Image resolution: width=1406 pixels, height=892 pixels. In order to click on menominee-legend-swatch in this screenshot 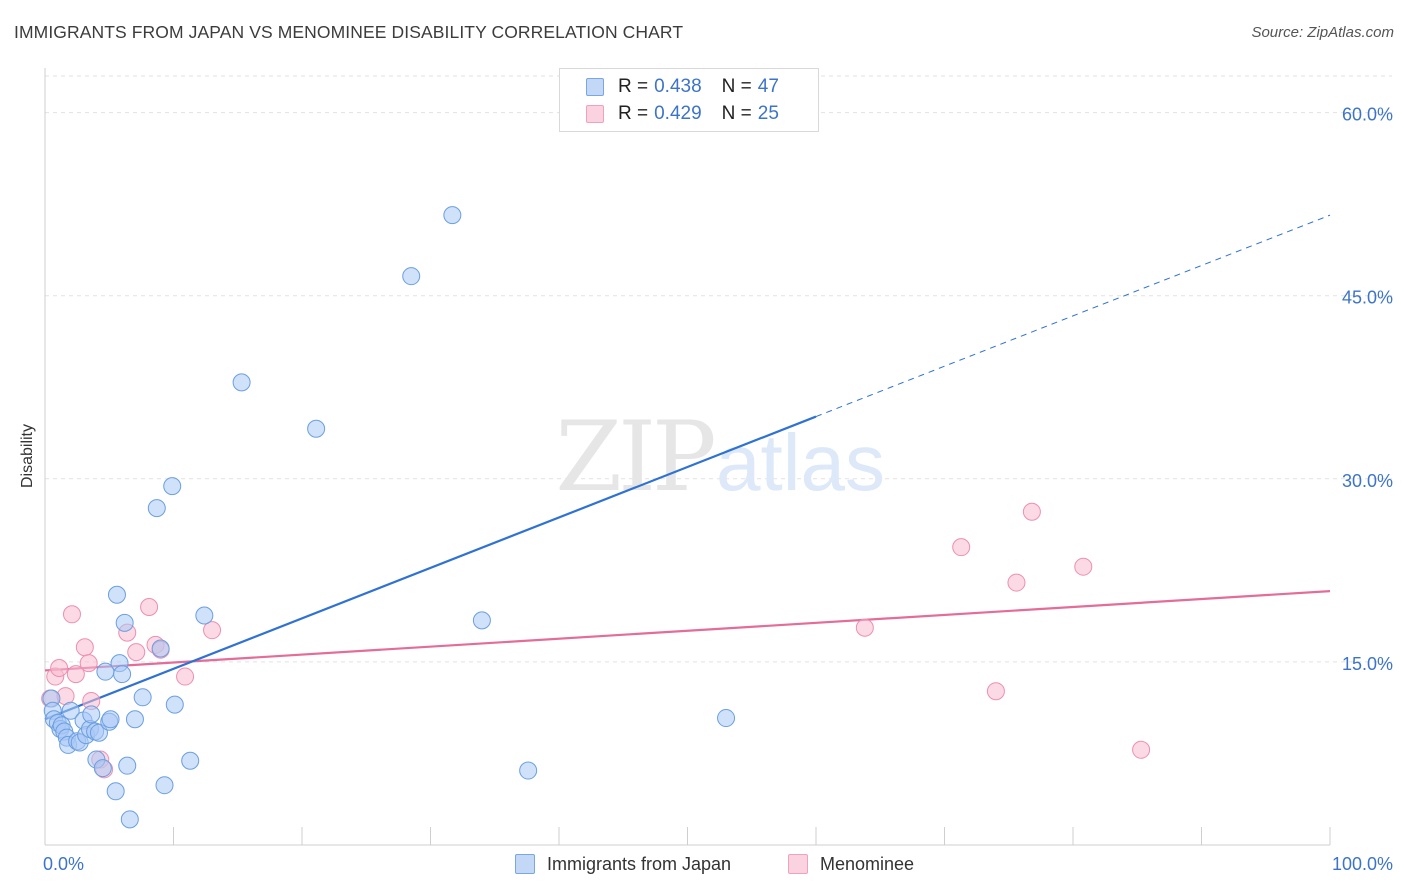, I will do `click(798, 864)`.